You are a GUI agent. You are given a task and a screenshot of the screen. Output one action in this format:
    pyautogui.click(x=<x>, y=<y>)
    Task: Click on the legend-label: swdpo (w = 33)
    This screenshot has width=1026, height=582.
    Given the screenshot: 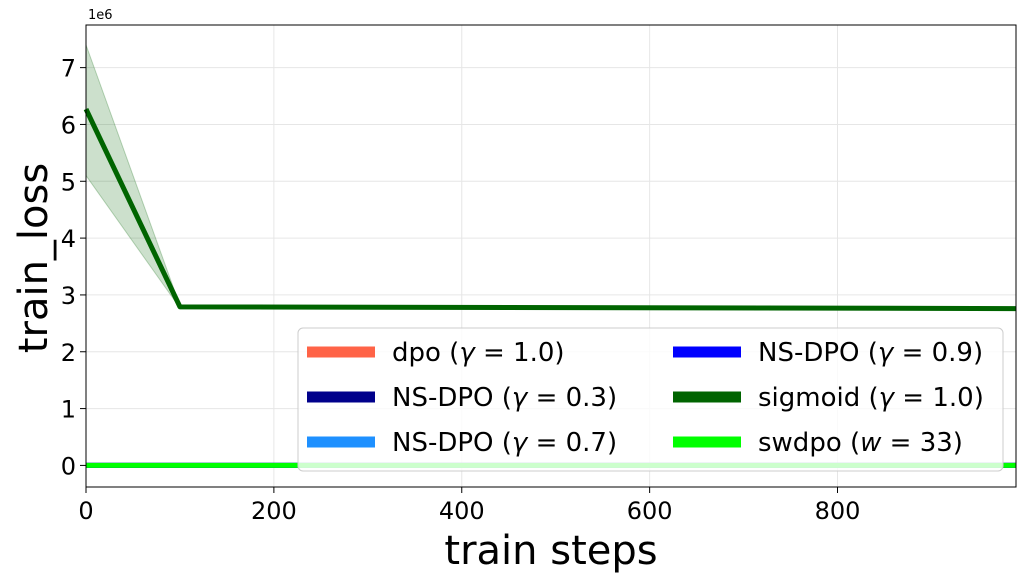 What is the action you would take?
    pyautogui.click(x=860, y=443)
    